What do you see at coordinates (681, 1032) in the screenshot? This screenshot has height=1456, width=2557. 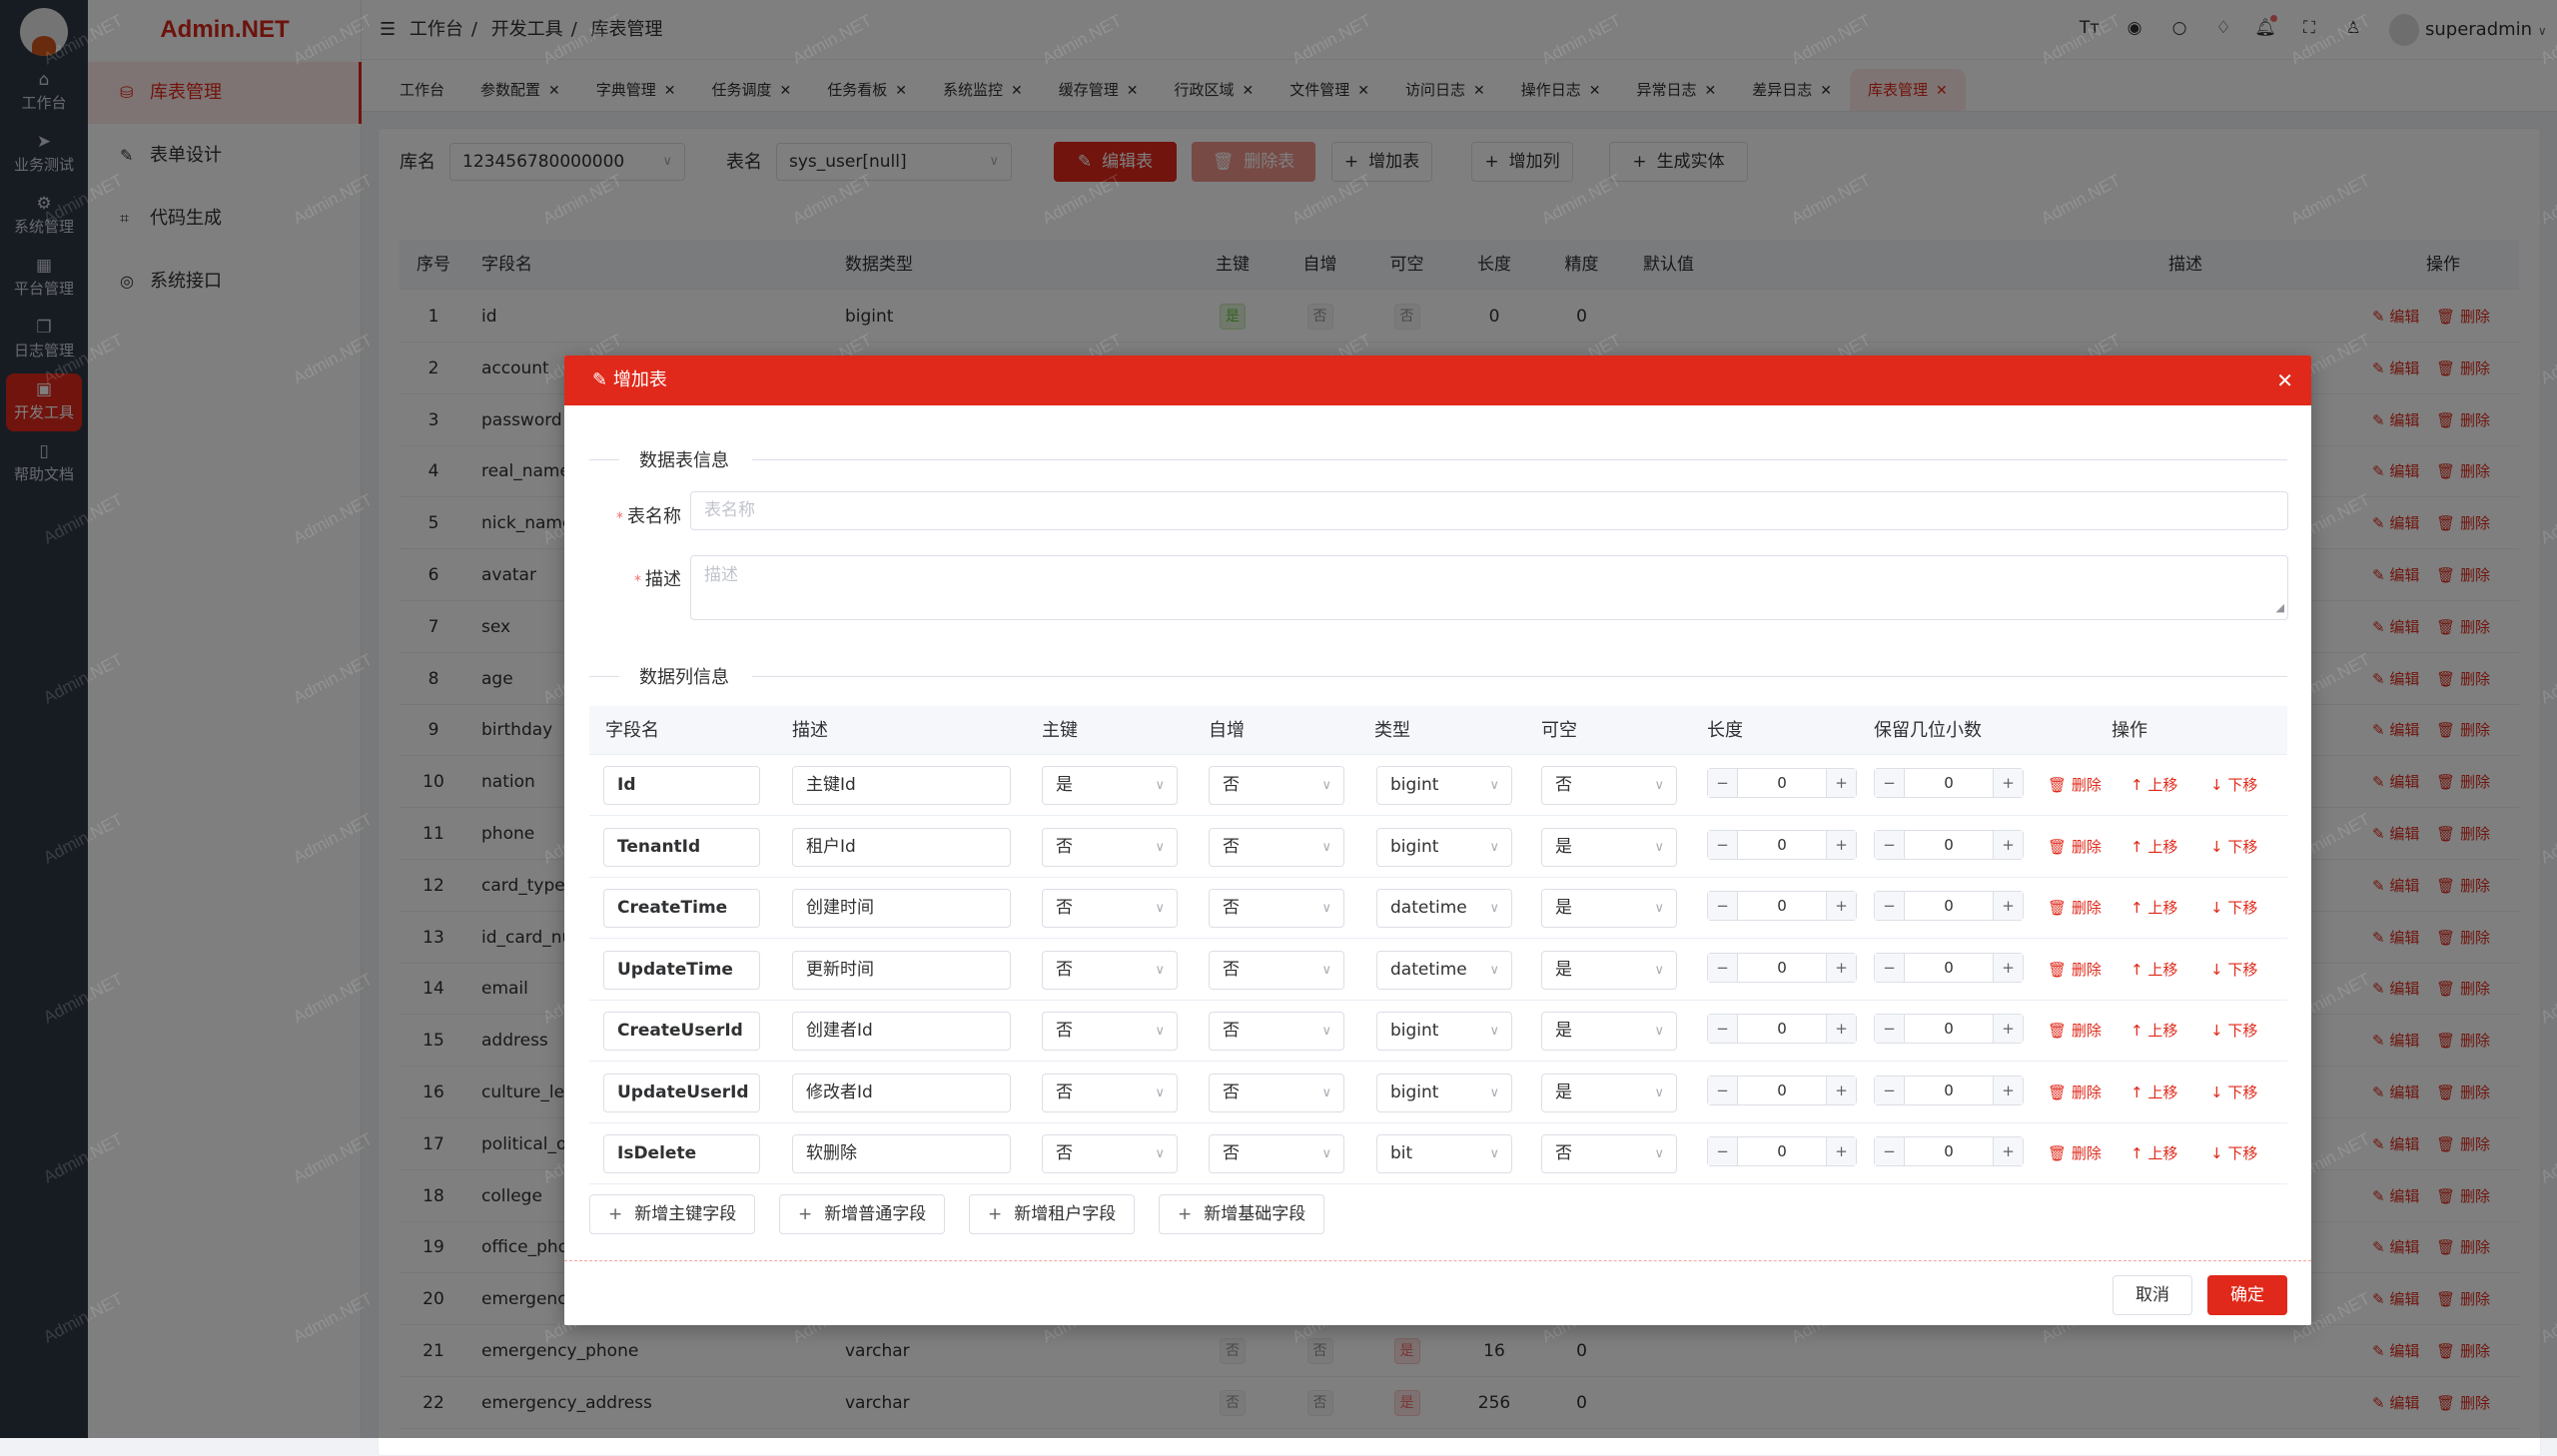 I see `field-name-input: CreateUserId` at bounding box center [681, 1032].